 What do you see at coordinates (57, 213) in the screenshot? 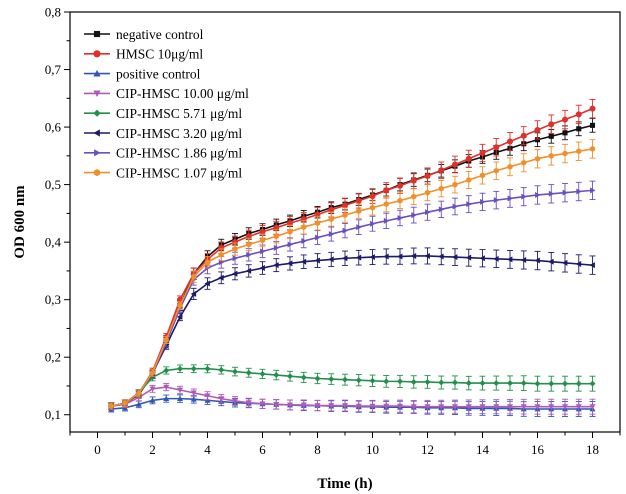
I see `y-axis: 0,1 0,2 0,3 0,4 0,5 0,6 0,7 0,8` at bounding box center [57, 213].